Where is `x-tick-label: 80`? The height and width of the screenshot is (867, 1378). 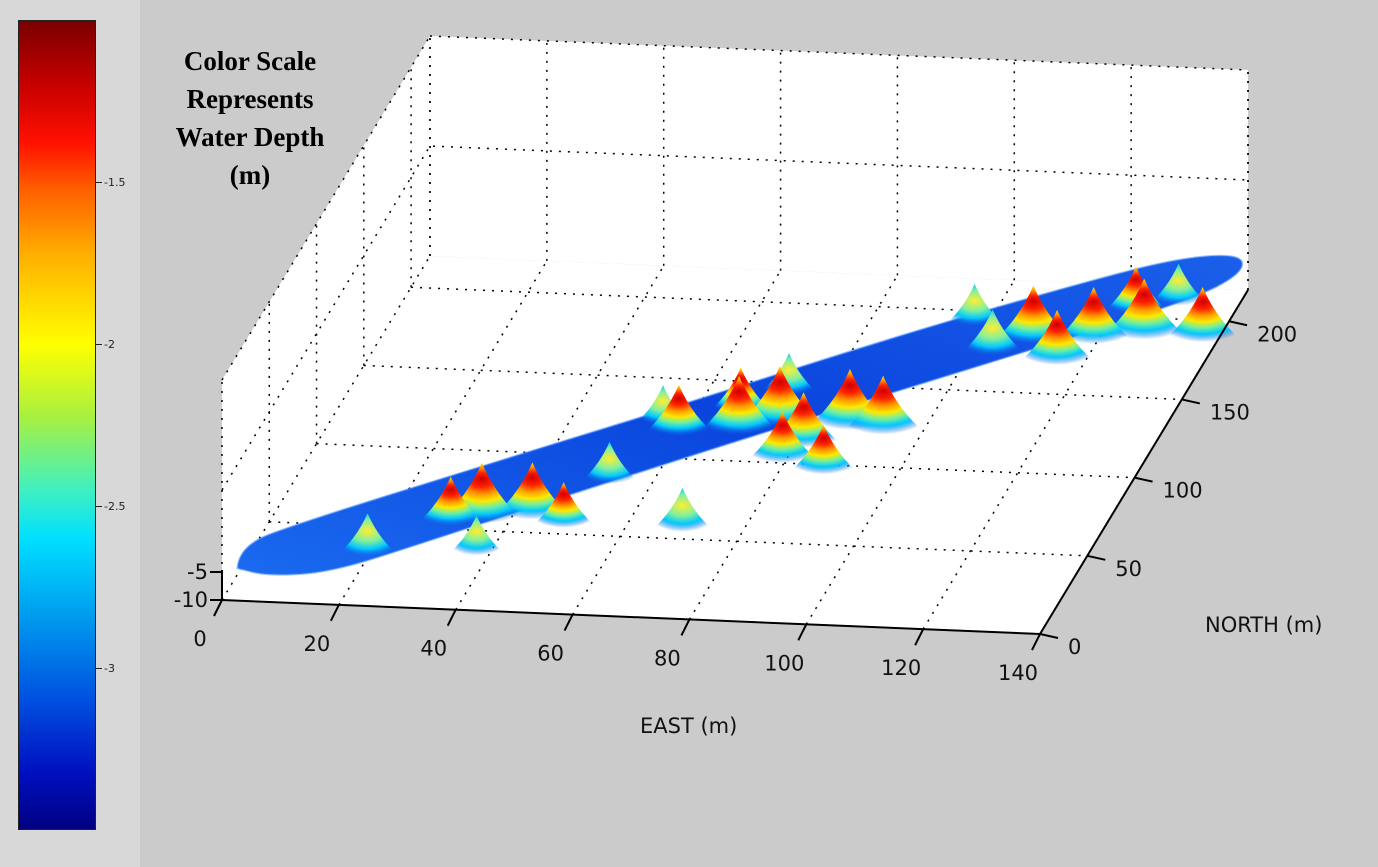 x-tick-label: 80 is located at coordinates (667, 658).